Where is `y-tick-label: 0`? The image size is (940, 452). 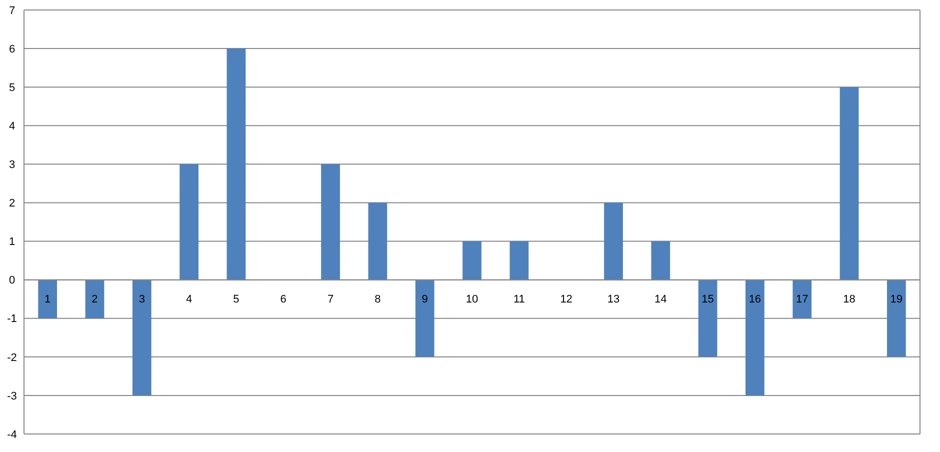 y-tick-label: 0 is located at coordinates (12, 280).